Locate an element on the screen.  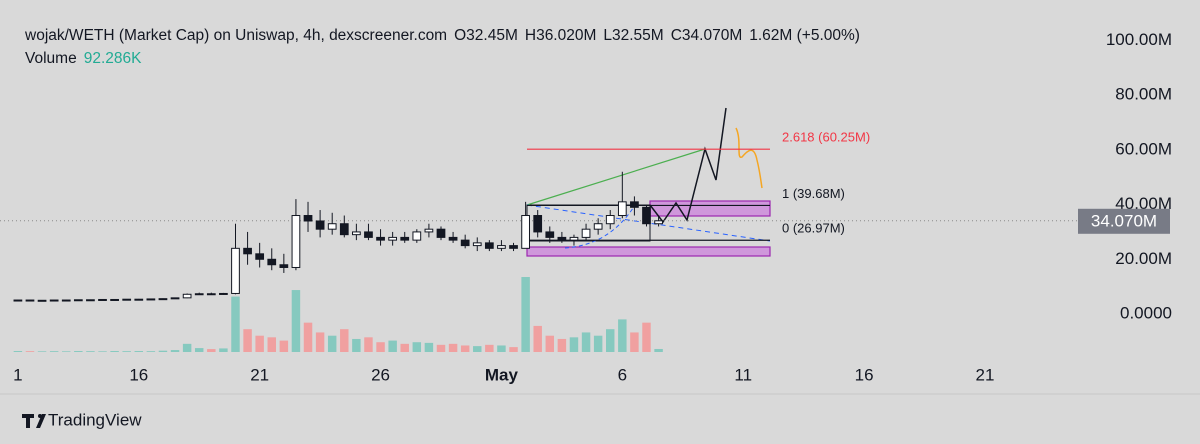
dashed-line is located at coordinates (648, 223).